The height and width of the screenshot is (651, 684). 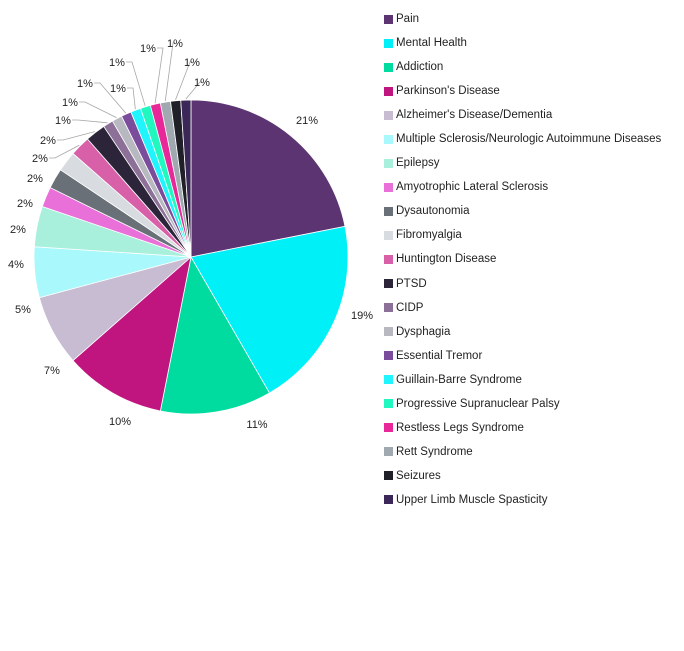 What do you see at coordinates (522, 476) in the screenshot?
I see `legend-item: Seizures` at bounding box center [522, 476].